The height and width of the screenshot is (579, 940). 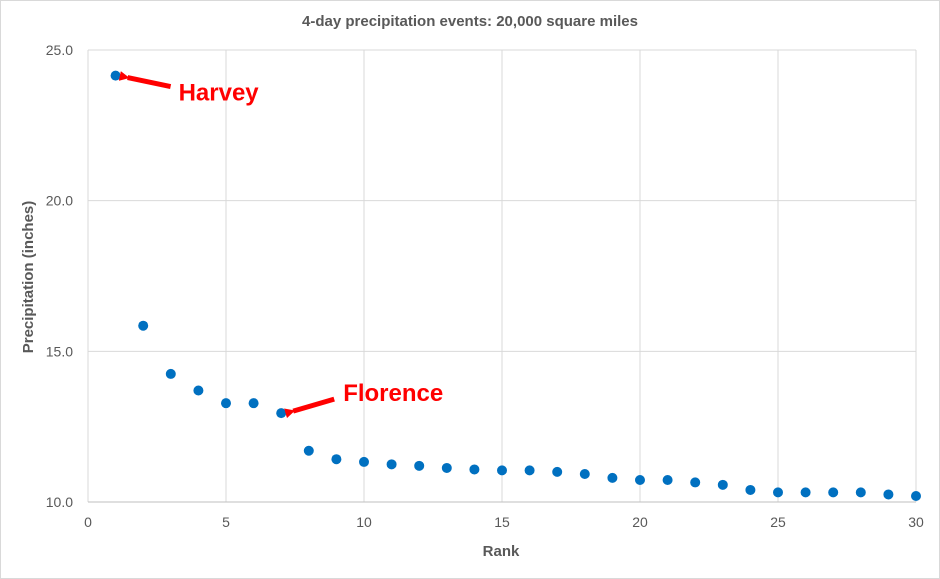 I want to click on x-tick-label: 20, so click(x=640, y=522).